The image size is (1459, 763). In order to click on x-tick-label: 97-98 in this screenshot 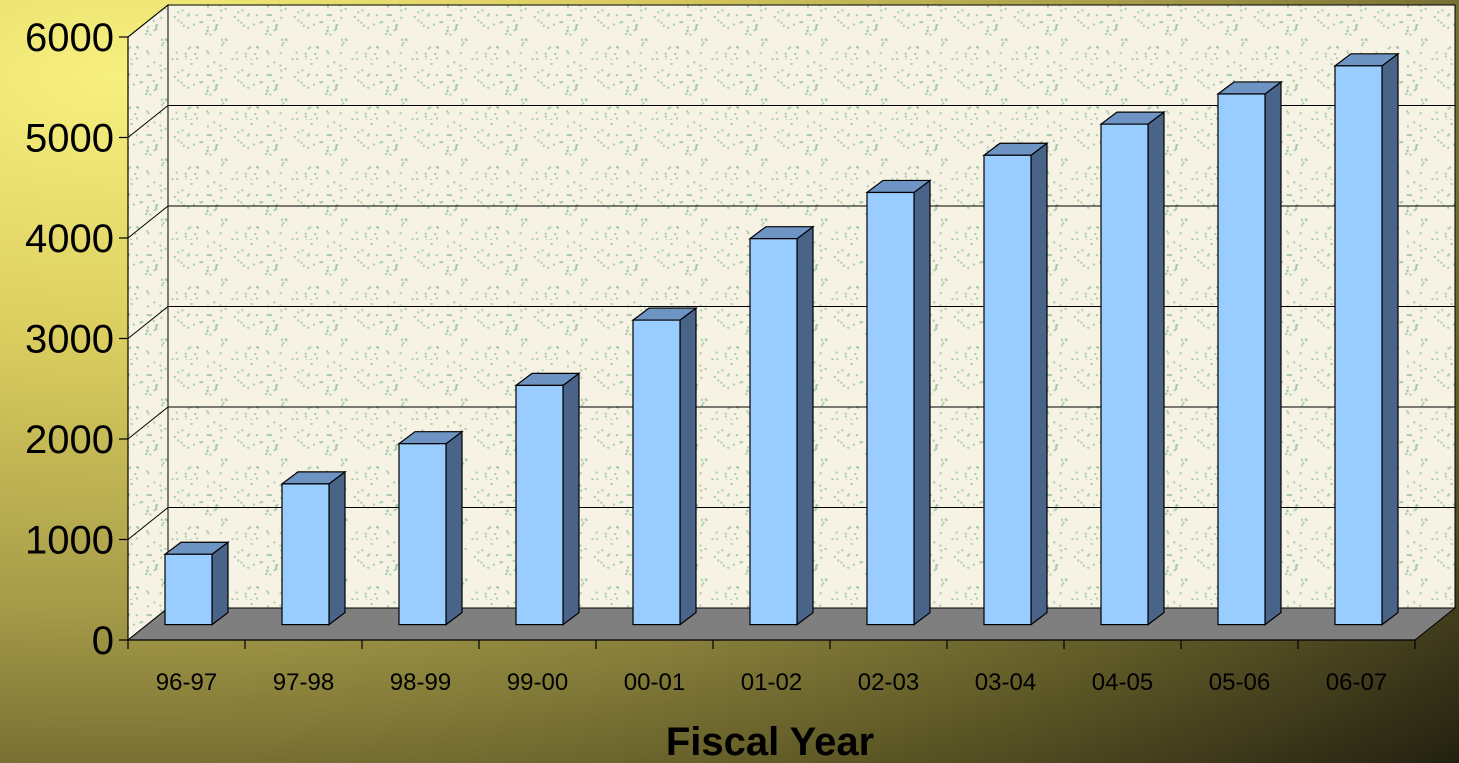, I will do `click(303, 682)`.